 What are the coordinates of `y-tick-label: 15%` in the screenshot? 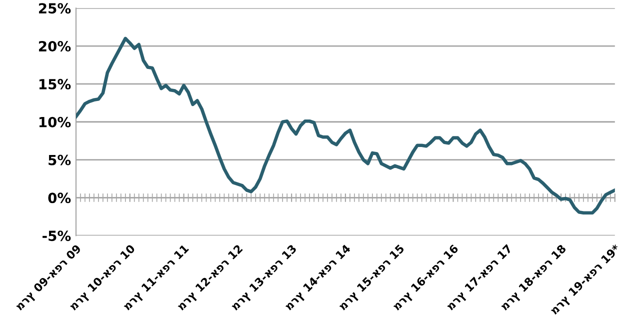 It's located at (55, 84).